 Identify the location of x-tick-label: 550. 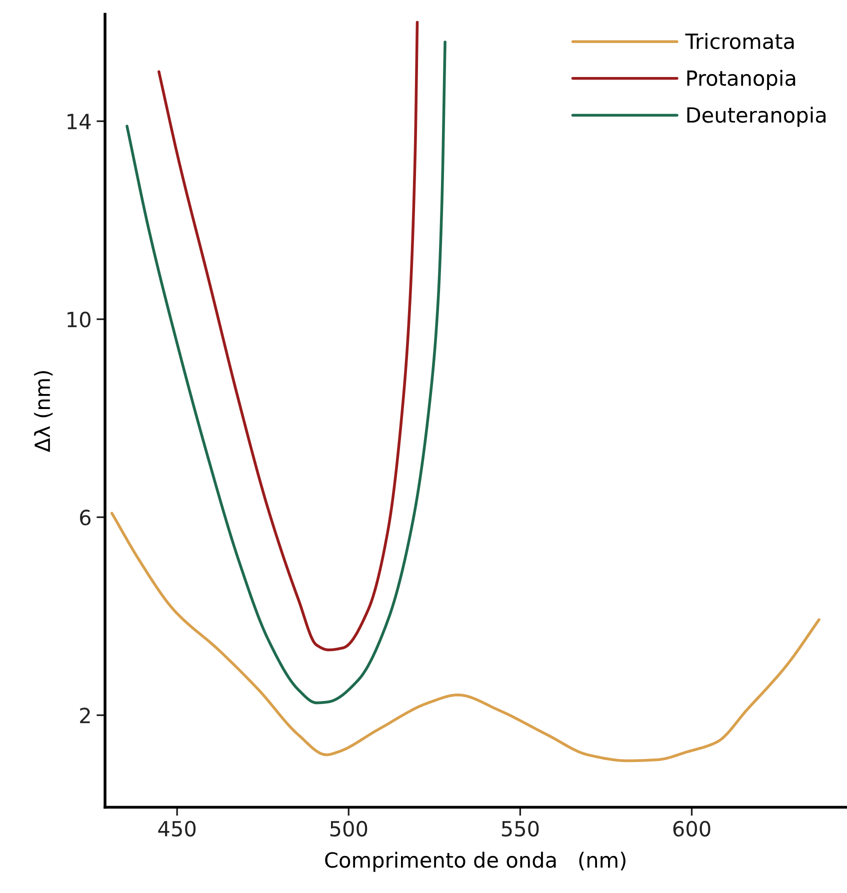
(520, 828).